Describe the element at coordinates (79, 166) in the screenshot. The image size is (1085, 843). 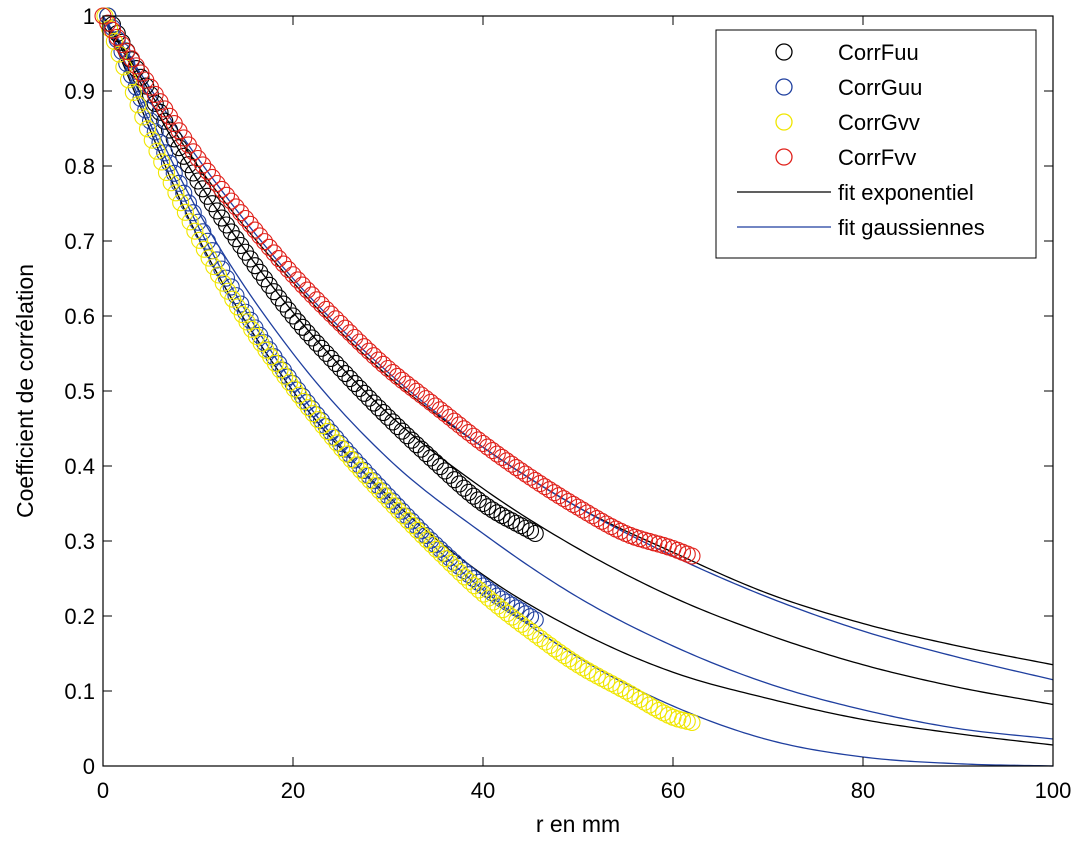
I see `y-tick-label: 0.8` at that location.